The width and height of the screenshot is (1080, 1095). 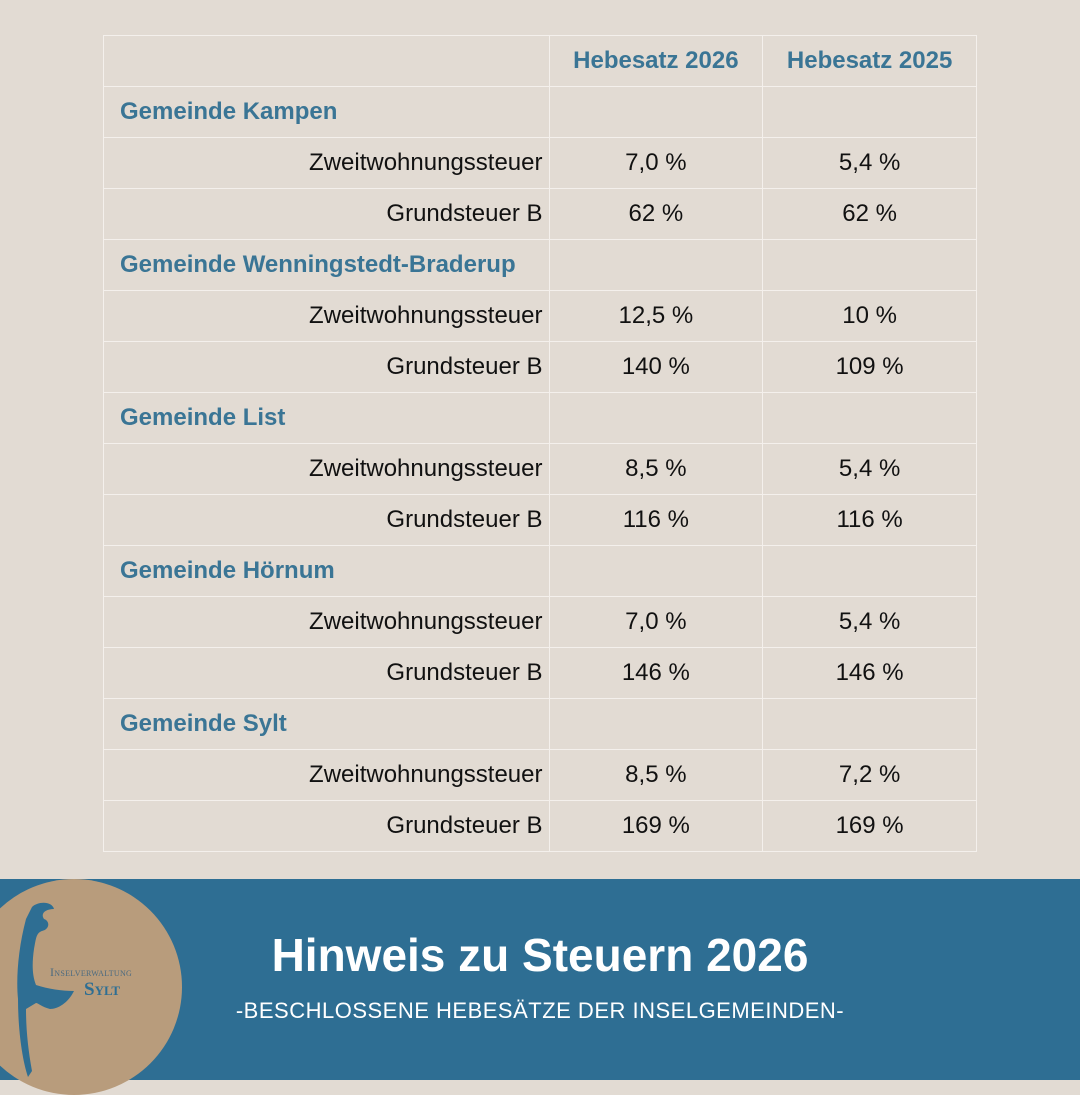 What do you see at coordinates (869, 826) in the screenshot?
I see `rate-2025: 169 %` at bounding box center [869, 826].